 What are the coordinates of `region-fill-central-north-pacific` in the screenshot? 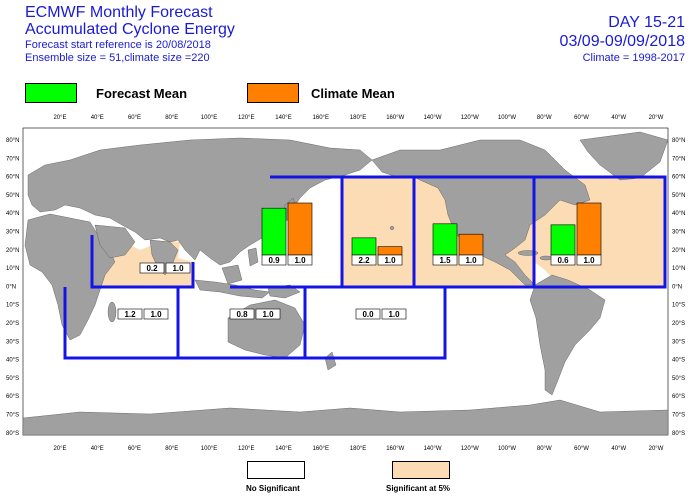 It's located at (378, 232).